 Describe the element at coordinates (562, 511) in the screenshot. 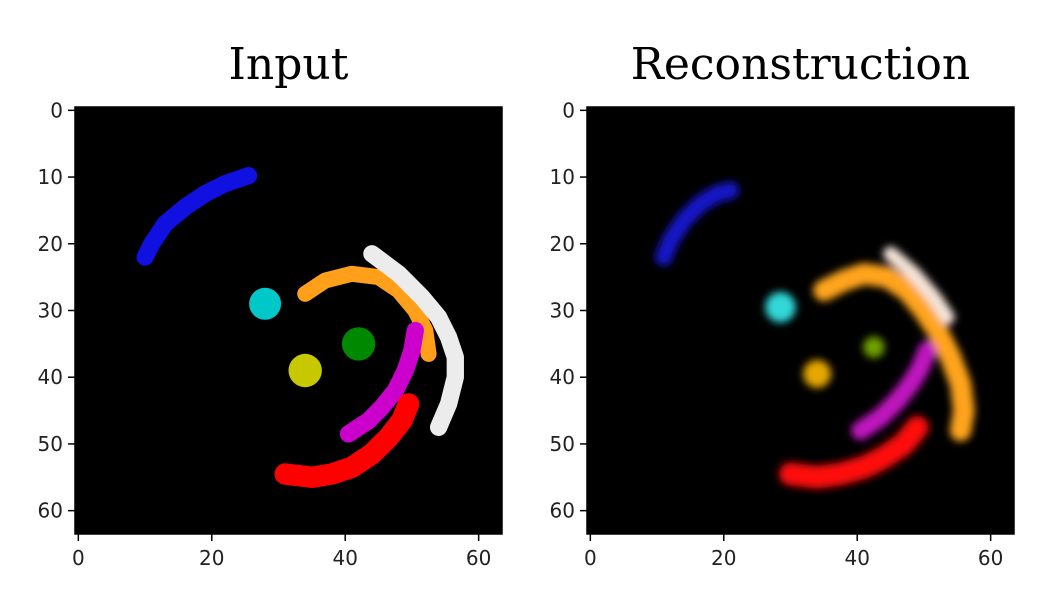

I see `recon-y-tick-label: 60` at that location.